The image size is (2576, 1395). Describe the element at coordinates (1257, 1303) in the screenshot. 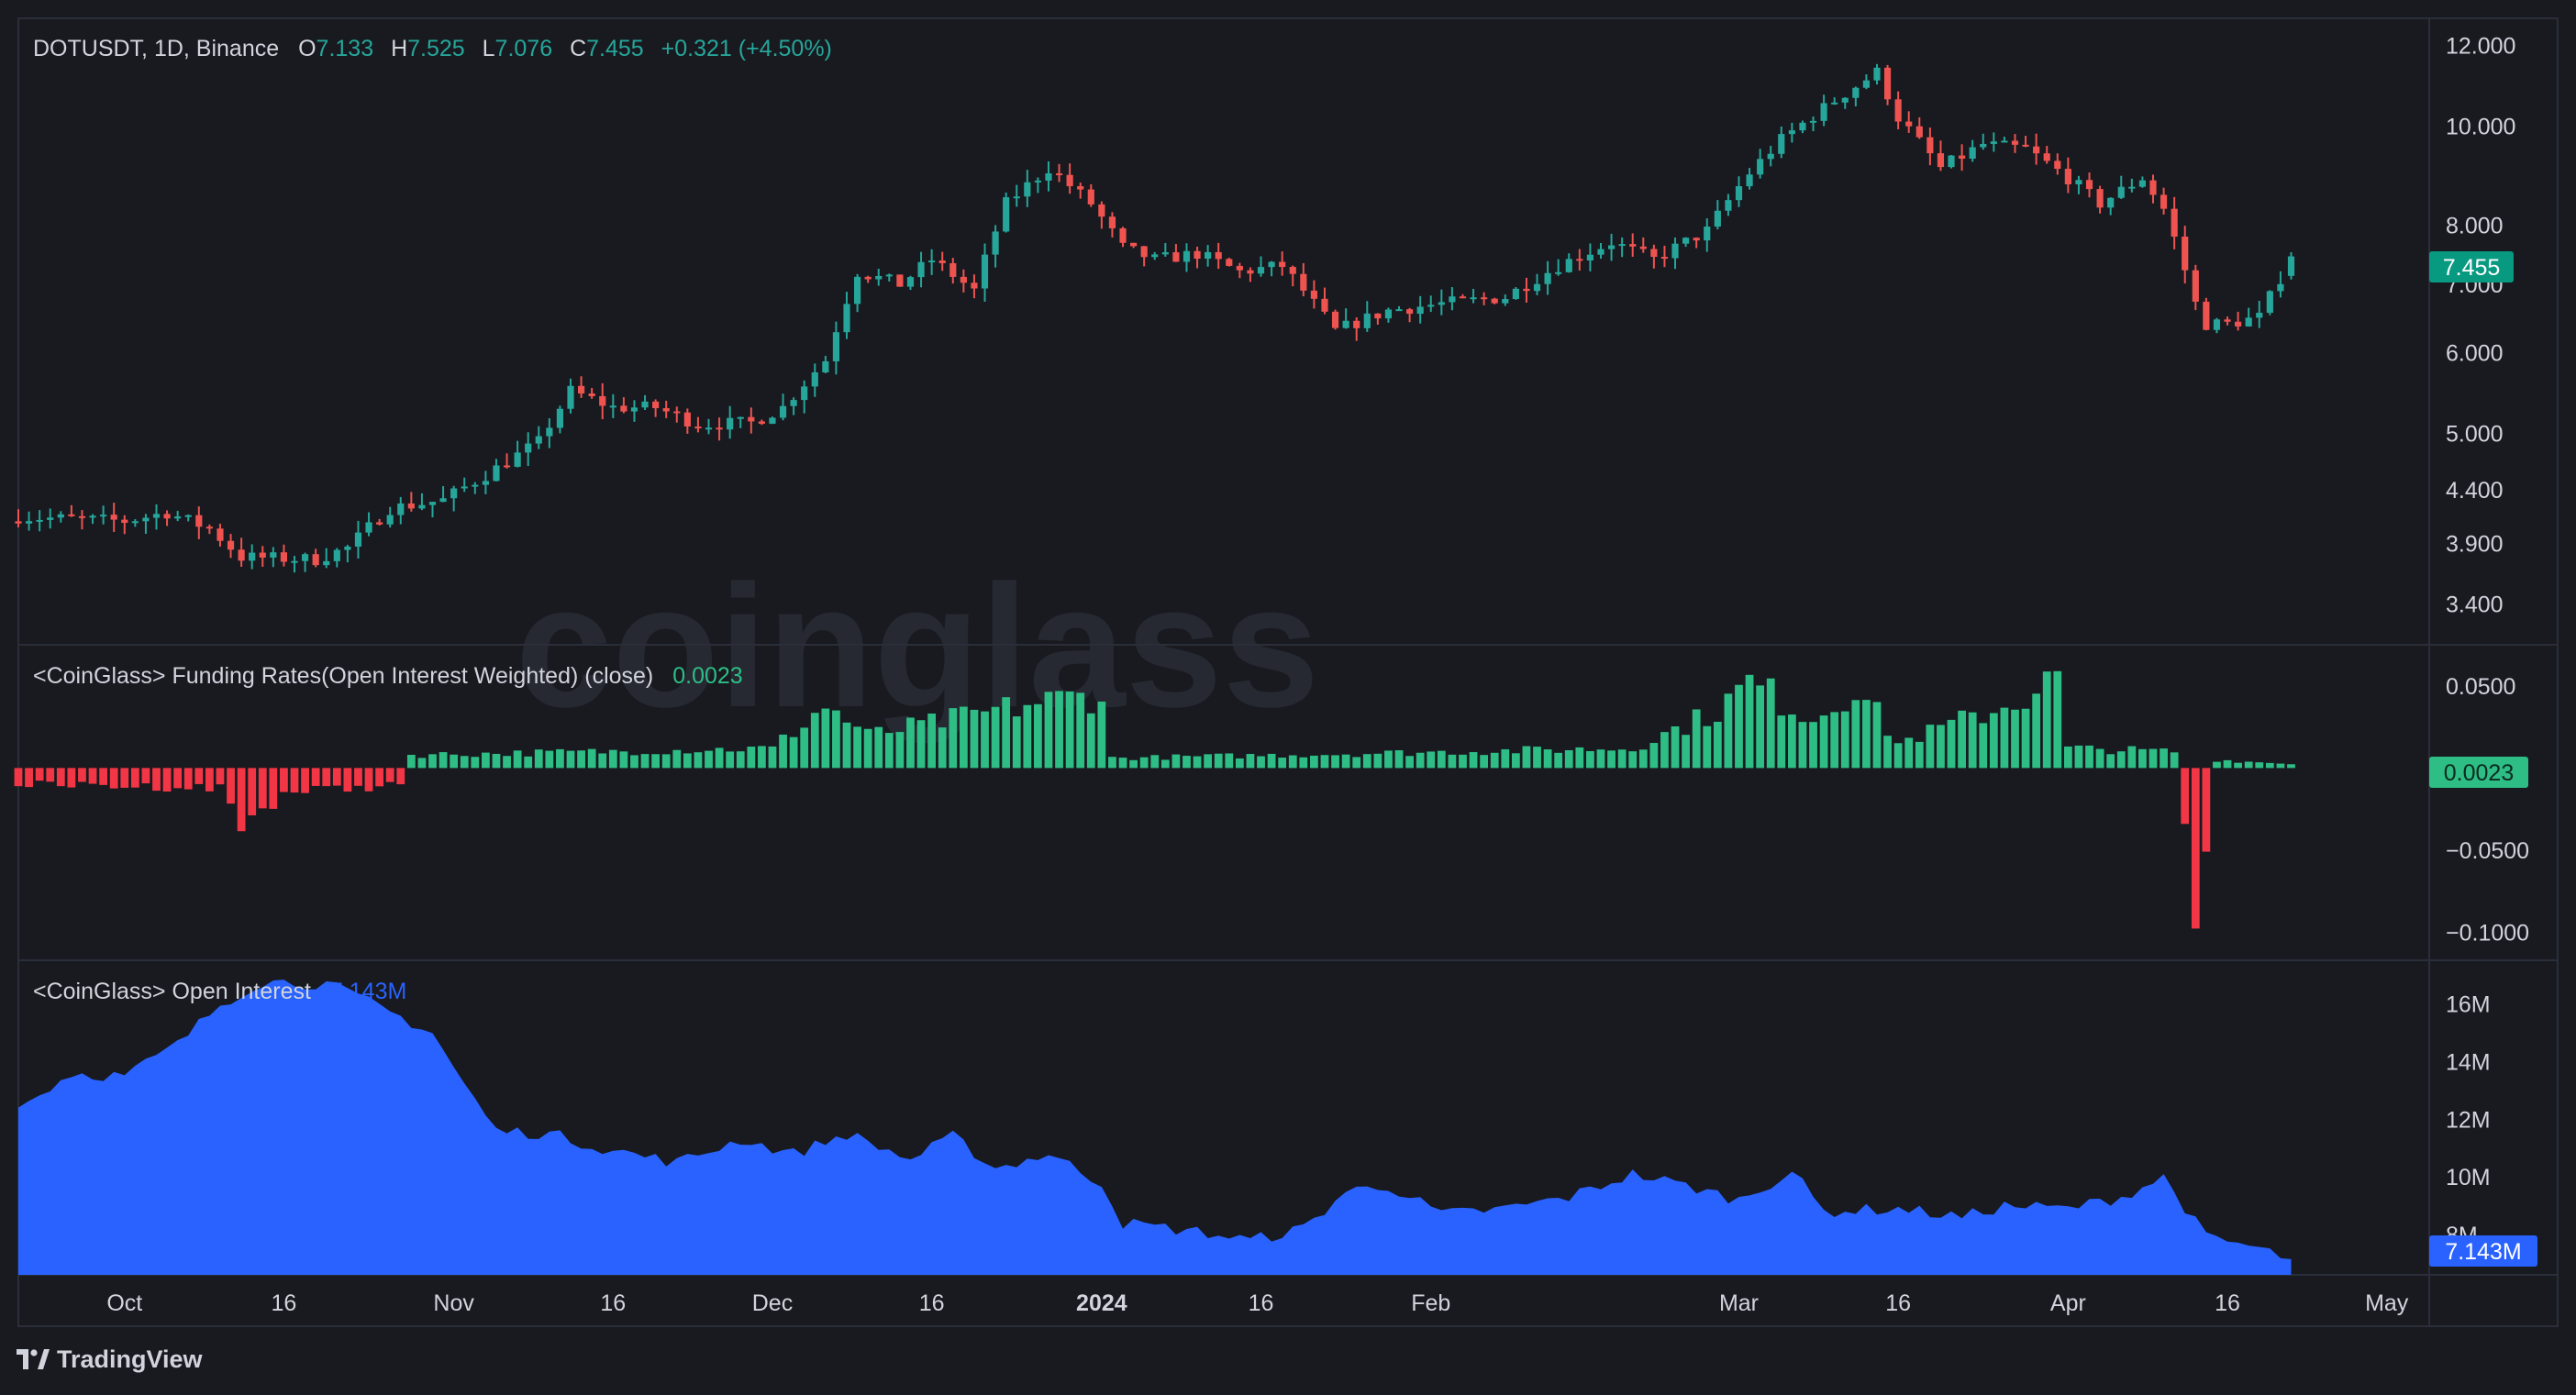

I see `time-axis: Oct 16 Nov 16 Dec 16 2024 16 Feb Mar 16 Apr 16 May` at that location.